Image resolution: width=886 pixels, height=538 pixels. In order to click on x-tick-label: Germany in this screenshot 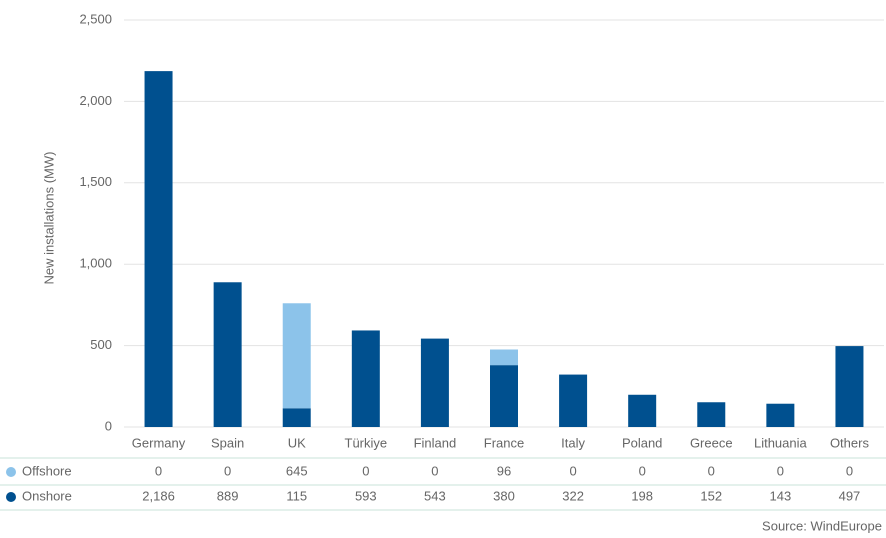, I will do `click(159, 442)`.